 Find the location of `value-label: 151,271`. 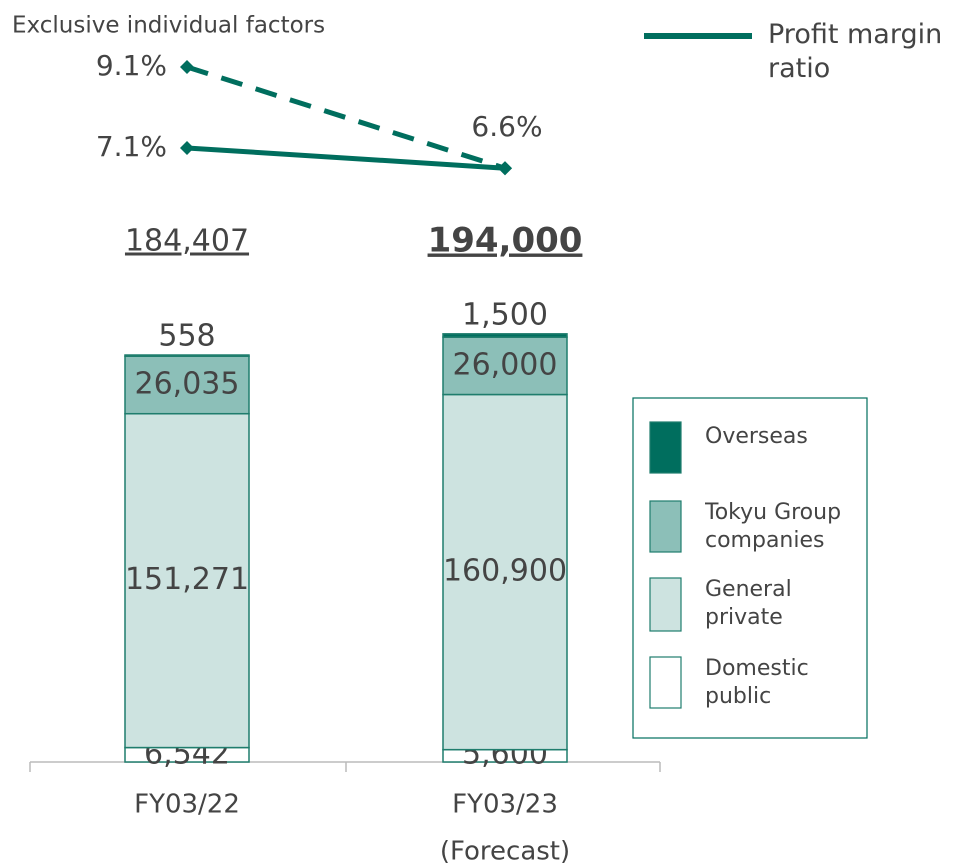

value-label: 151,271 is located at coordinates (187, 579).